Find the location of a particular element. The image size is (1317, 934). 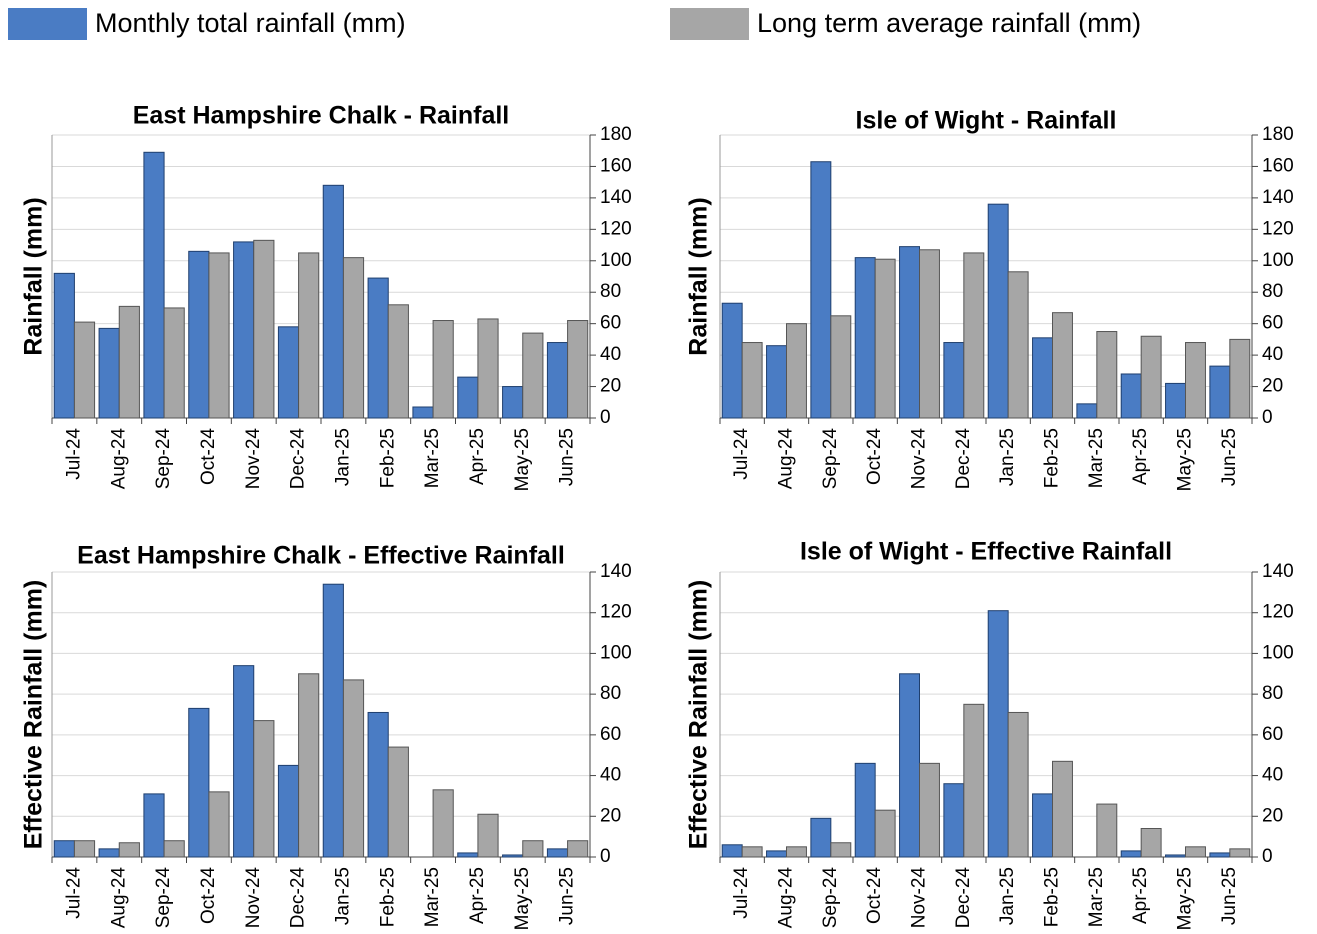

chart-title: Isle of Wight - Effective Rainfall is located at coordinates (986, 552).